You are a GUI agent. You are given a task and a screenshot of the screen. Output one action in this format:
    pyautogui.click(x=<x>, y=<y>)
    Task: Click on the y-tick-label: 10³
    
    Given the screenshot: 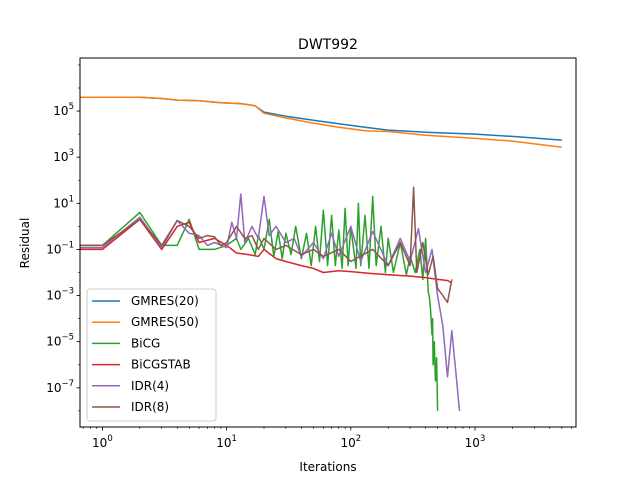 What is the action you would take?
    pyautogui.click(x=63, y=156)
    